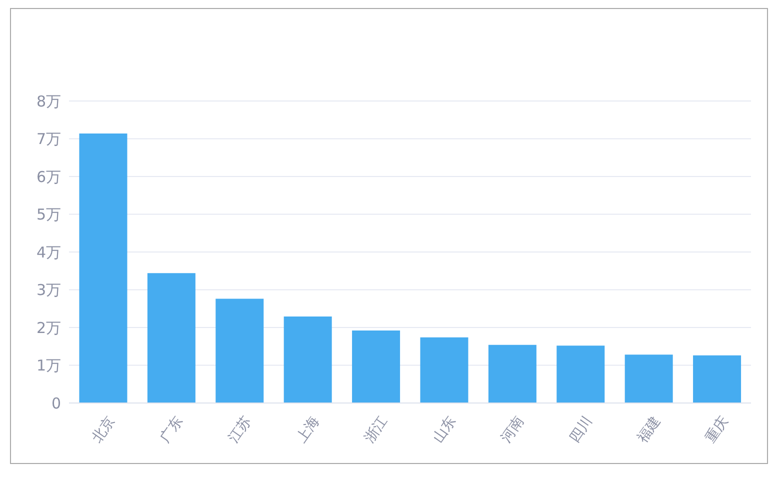  I want to click on y-tick-label: 5万, so click(48, 215).